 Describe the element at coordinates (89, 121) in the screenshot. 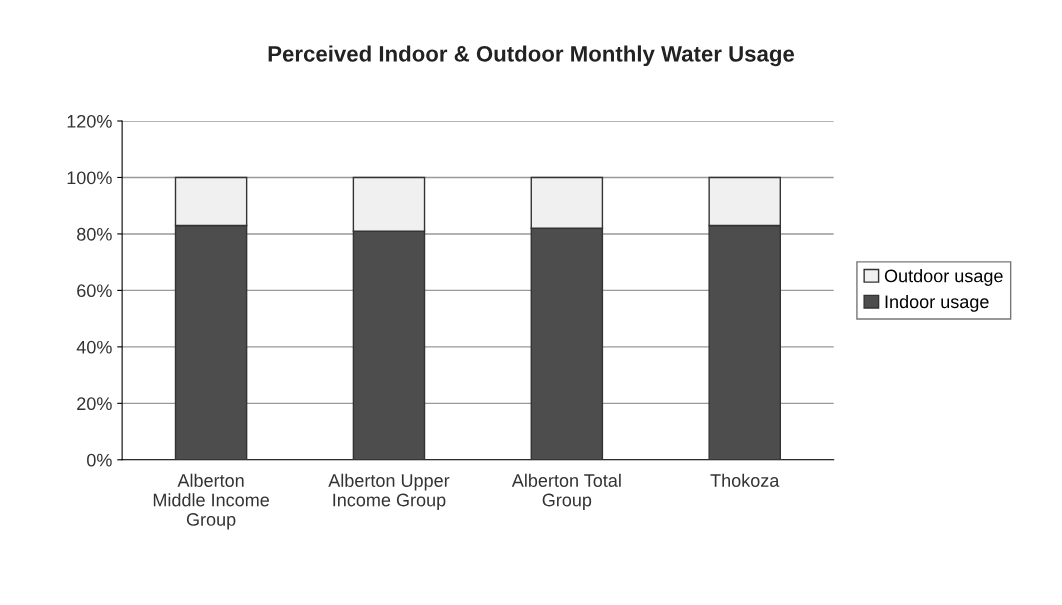

I see `y-tick-label: 120%` at that location.